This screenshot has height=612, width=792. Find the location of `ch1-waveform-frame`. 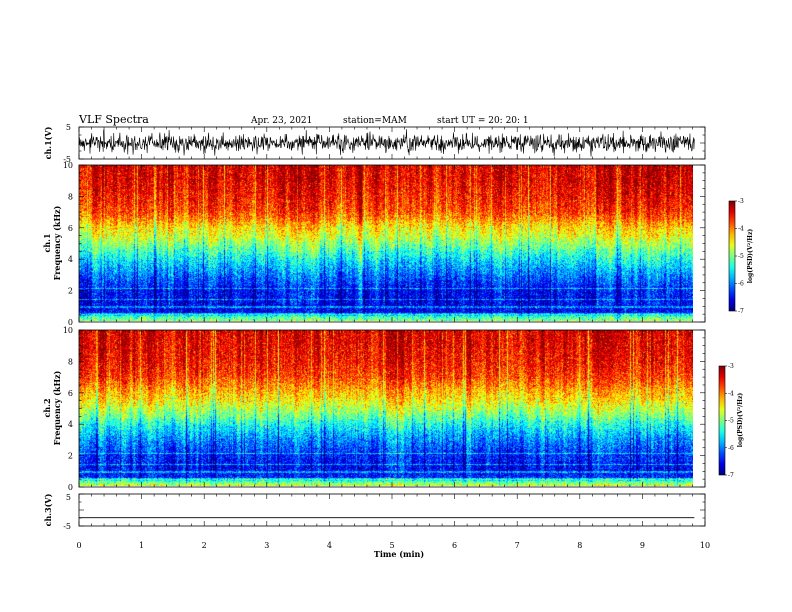

ch1-waveform-frame is located at coordinates (392, 143).